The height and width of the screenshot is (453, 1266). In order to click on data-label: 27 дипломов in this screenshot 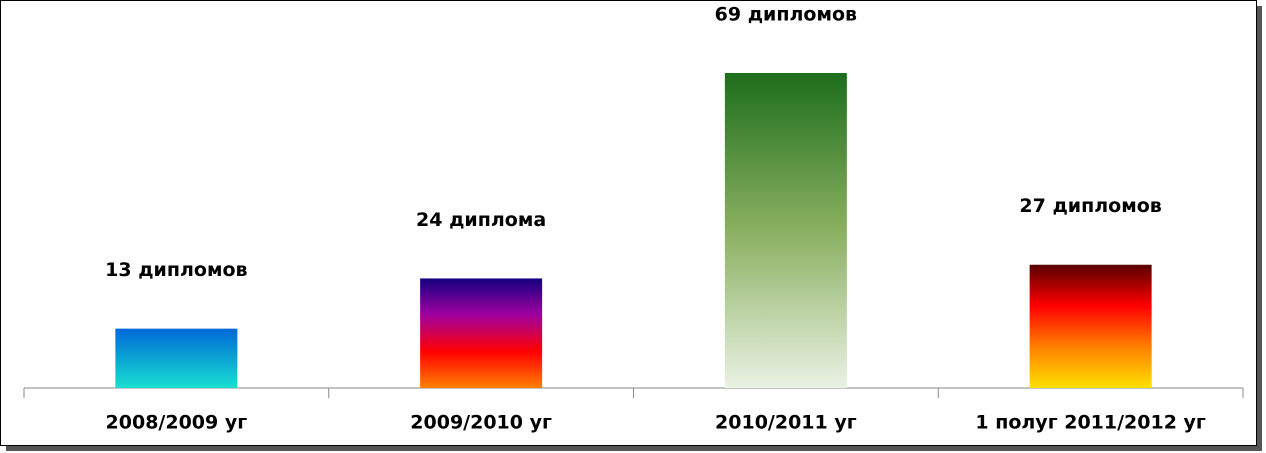, I will do `click(1090, 206)`.